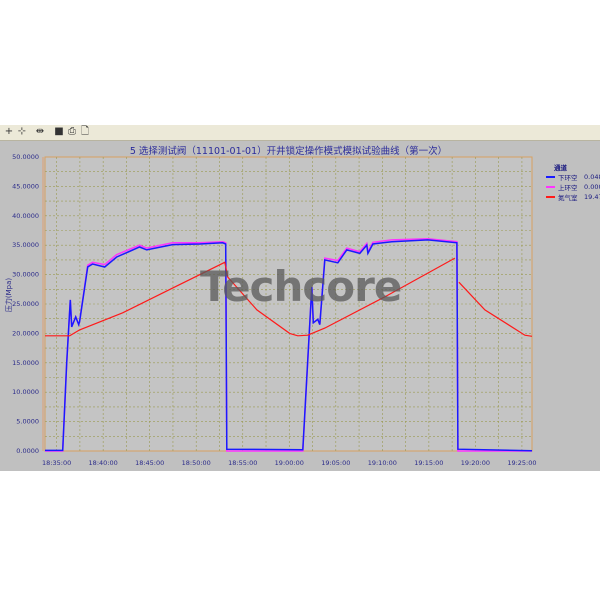 The width and height of the screenshot is (600, 600). Describe the element at coordinates (27, 422) in the screenshot. I see `y-tick-label: 5.0000` at that location.